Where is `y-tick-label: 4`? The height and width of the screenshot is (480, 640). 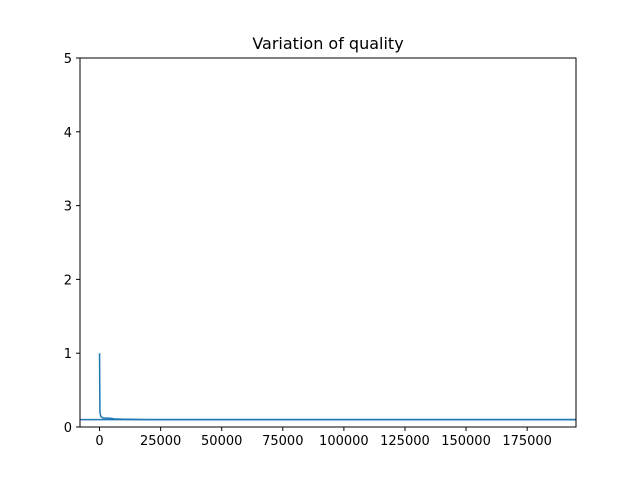
y-tick-label: 4 is located at coordinates (68, 133).